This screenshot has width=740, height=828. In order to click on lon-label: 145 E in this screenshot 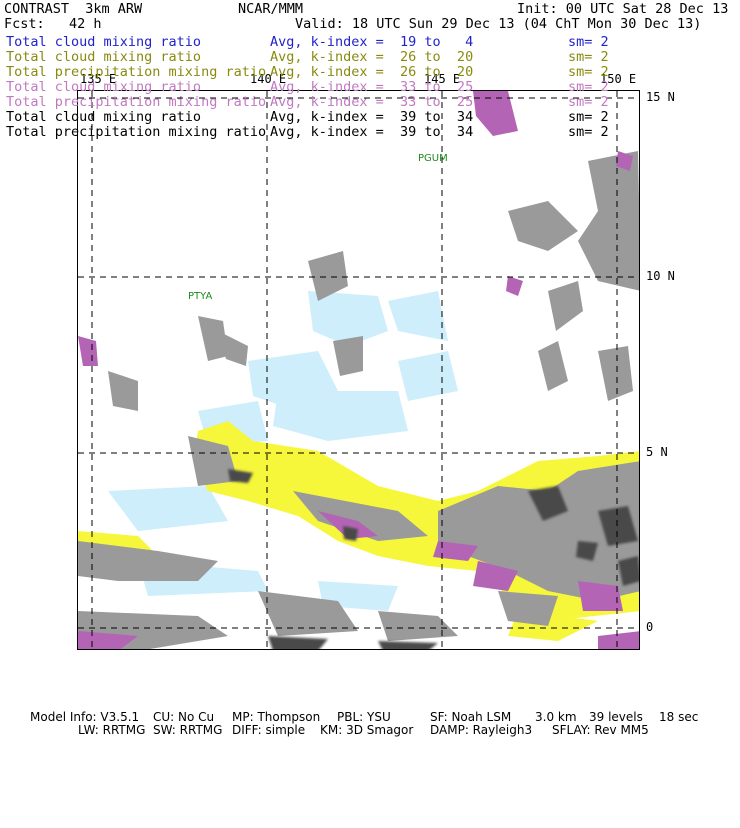, I will do `click(442, 79)`.